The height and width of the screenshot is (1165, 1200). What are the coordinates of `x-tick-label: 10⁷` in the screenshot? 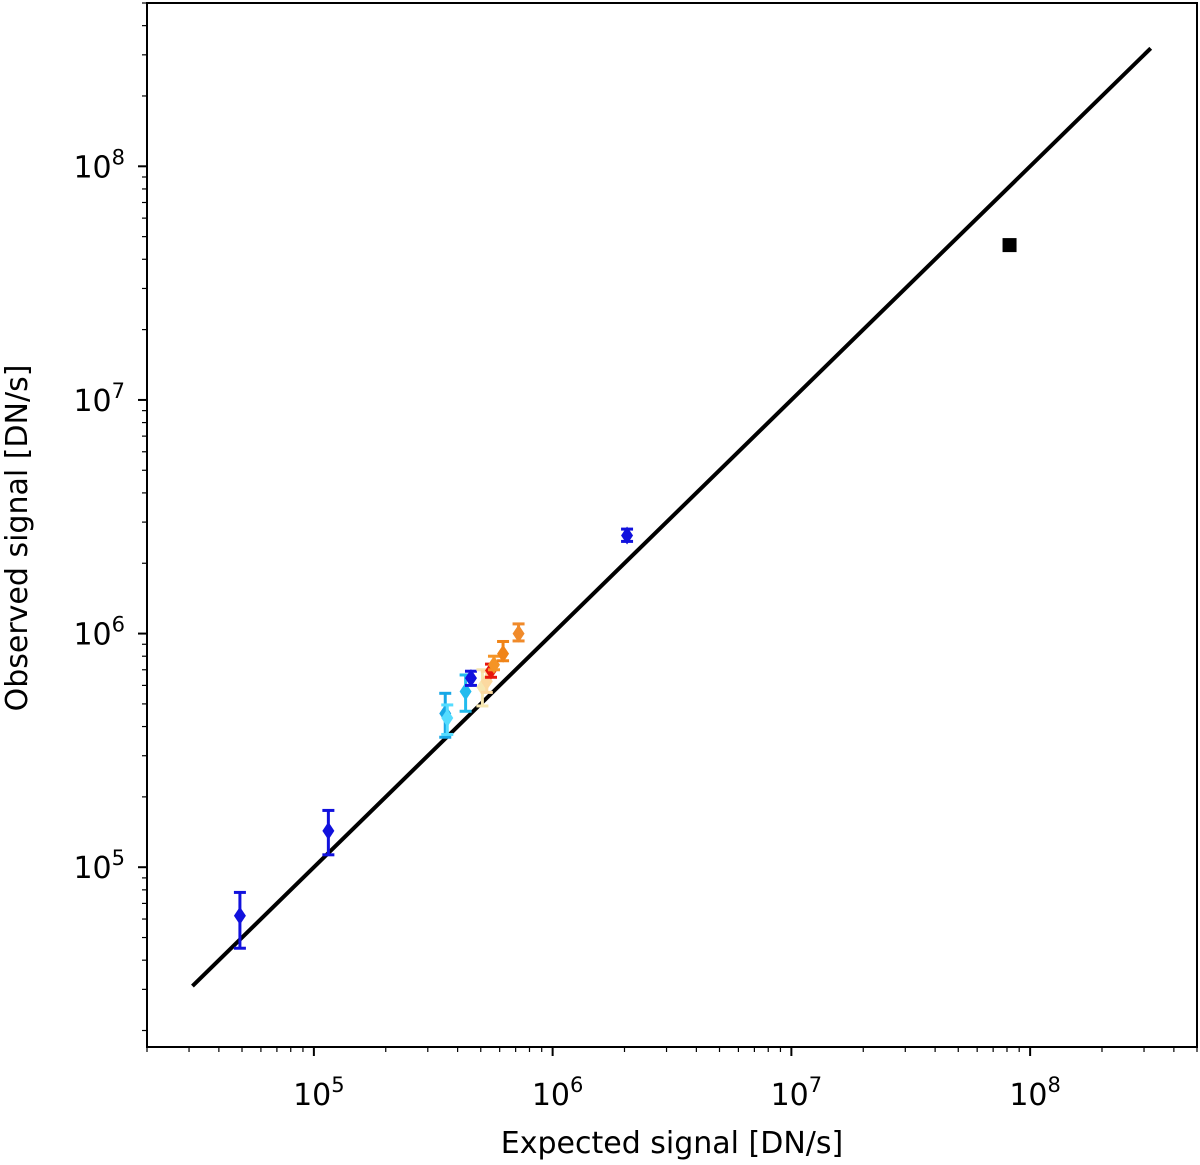 It's located at (797, 1093).